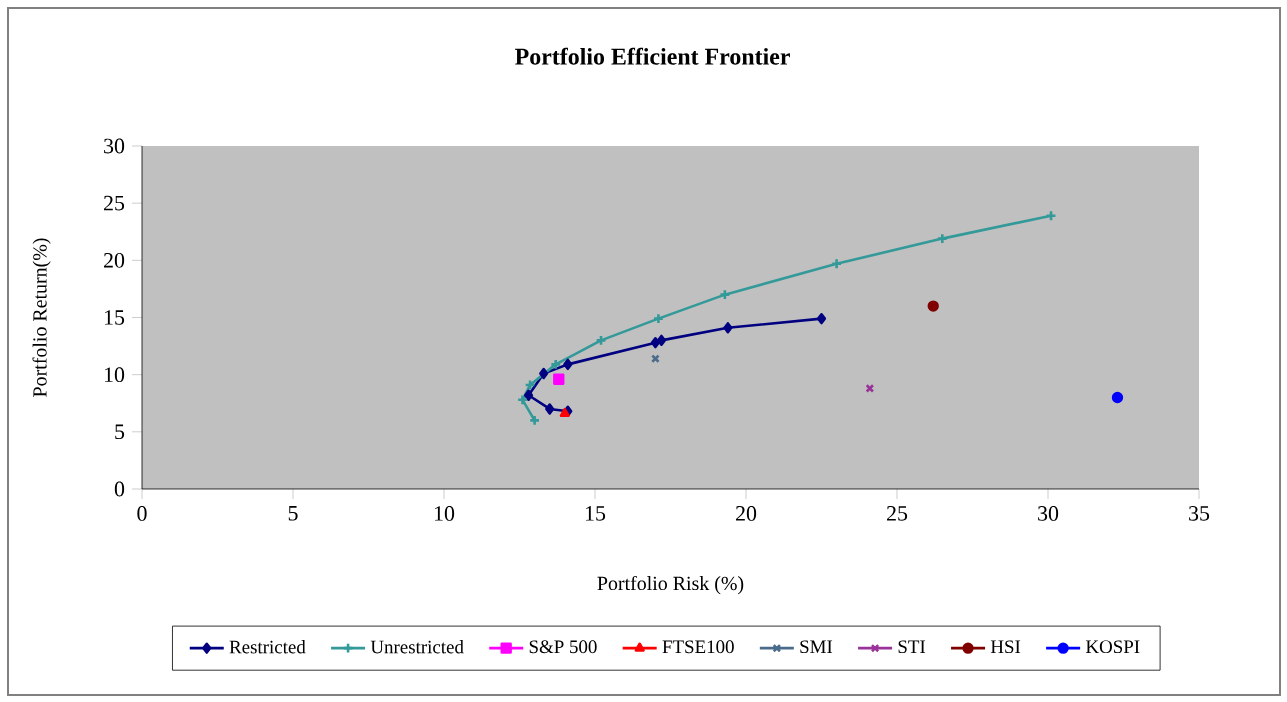  Describe the element at coordinates (120, 432) in the screenshot. I see `y-tick-label: 5` at that location.